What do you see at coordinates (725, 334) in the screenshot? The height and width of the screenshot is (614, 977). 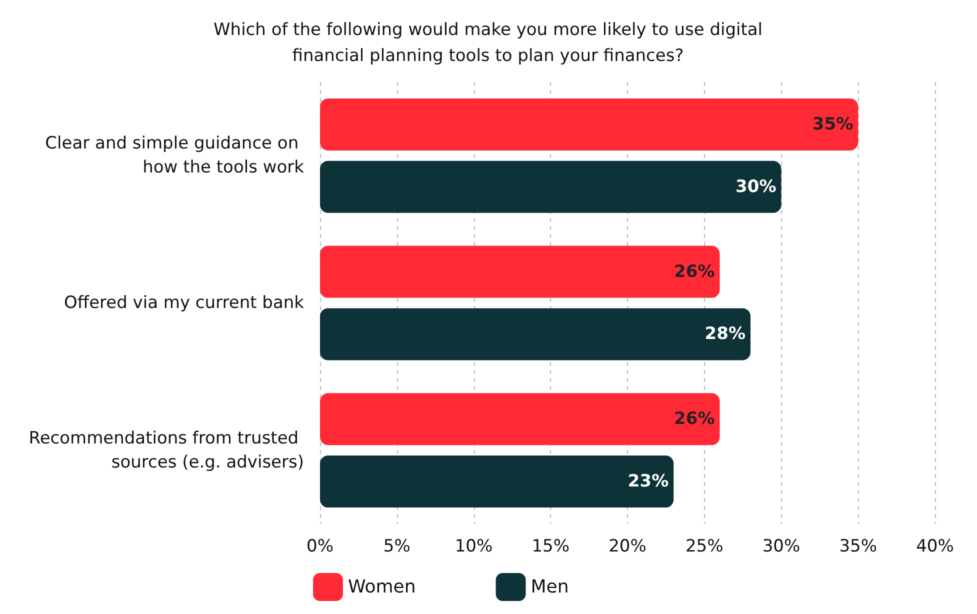 I see `data-label: 28%` at bounding box center [725, 334].